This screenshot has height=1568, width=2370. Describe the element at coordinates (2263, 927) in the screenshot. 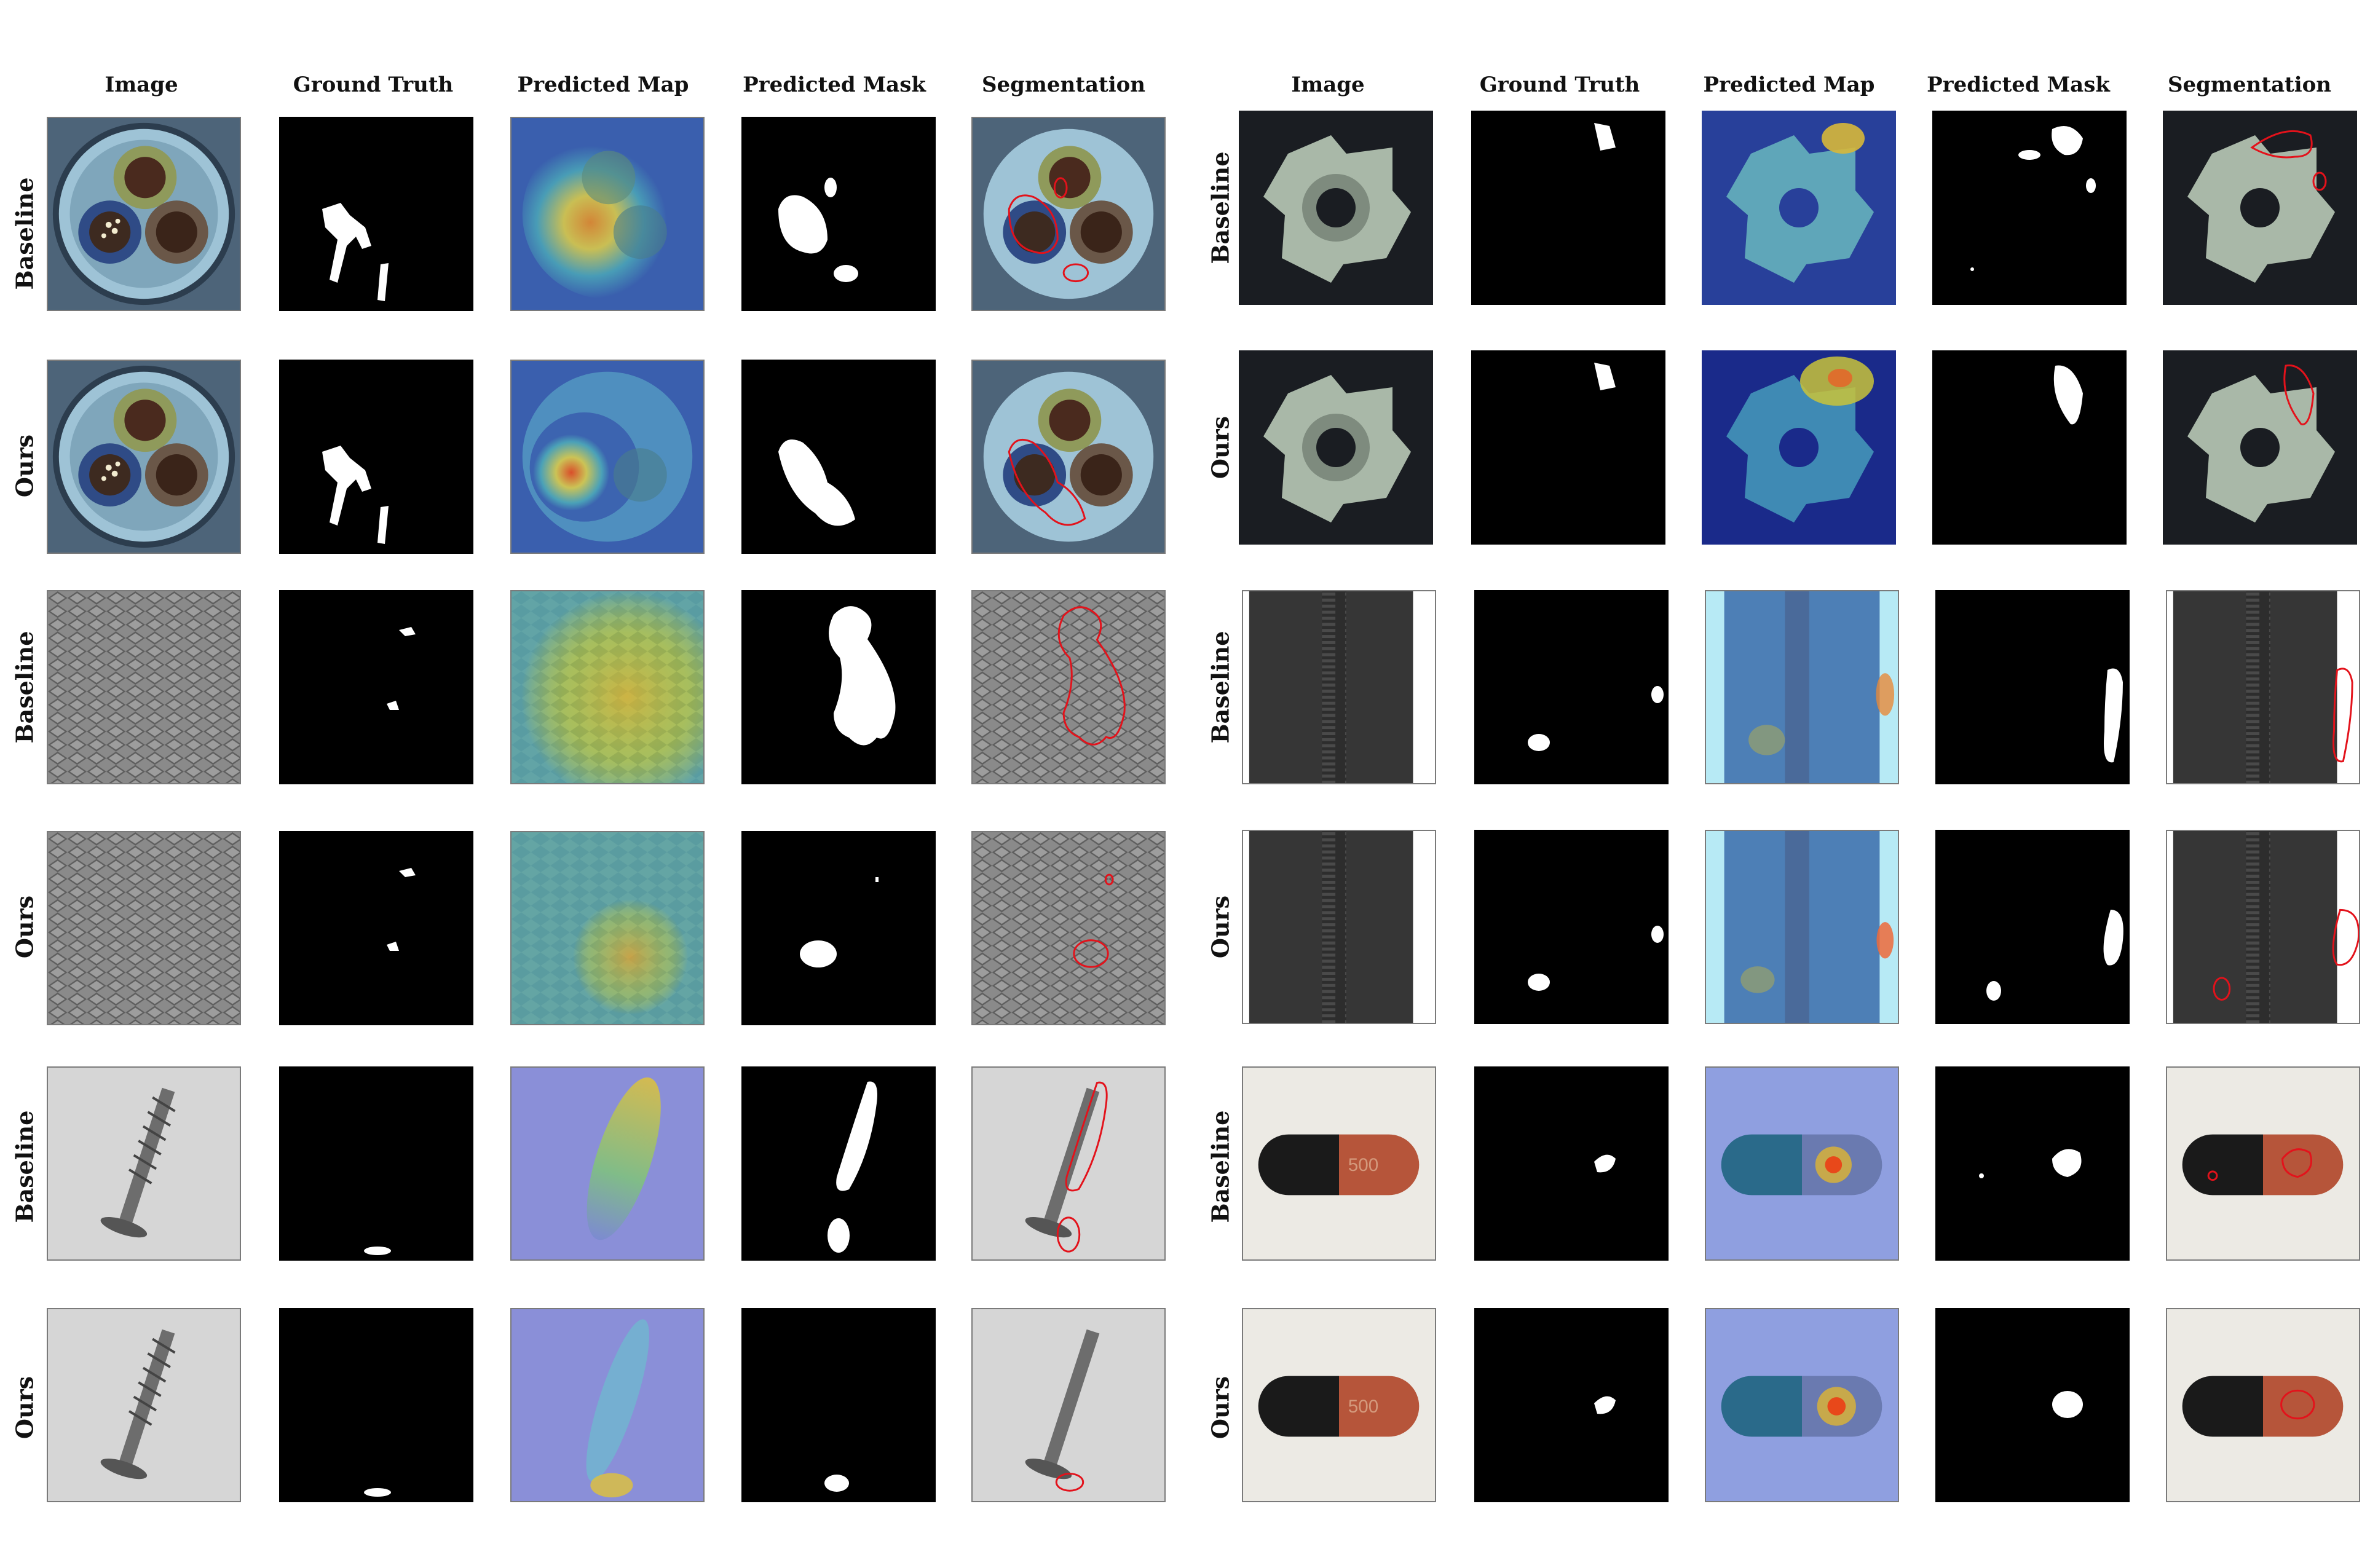

I see `zipper-ours-segmentation` at that location.